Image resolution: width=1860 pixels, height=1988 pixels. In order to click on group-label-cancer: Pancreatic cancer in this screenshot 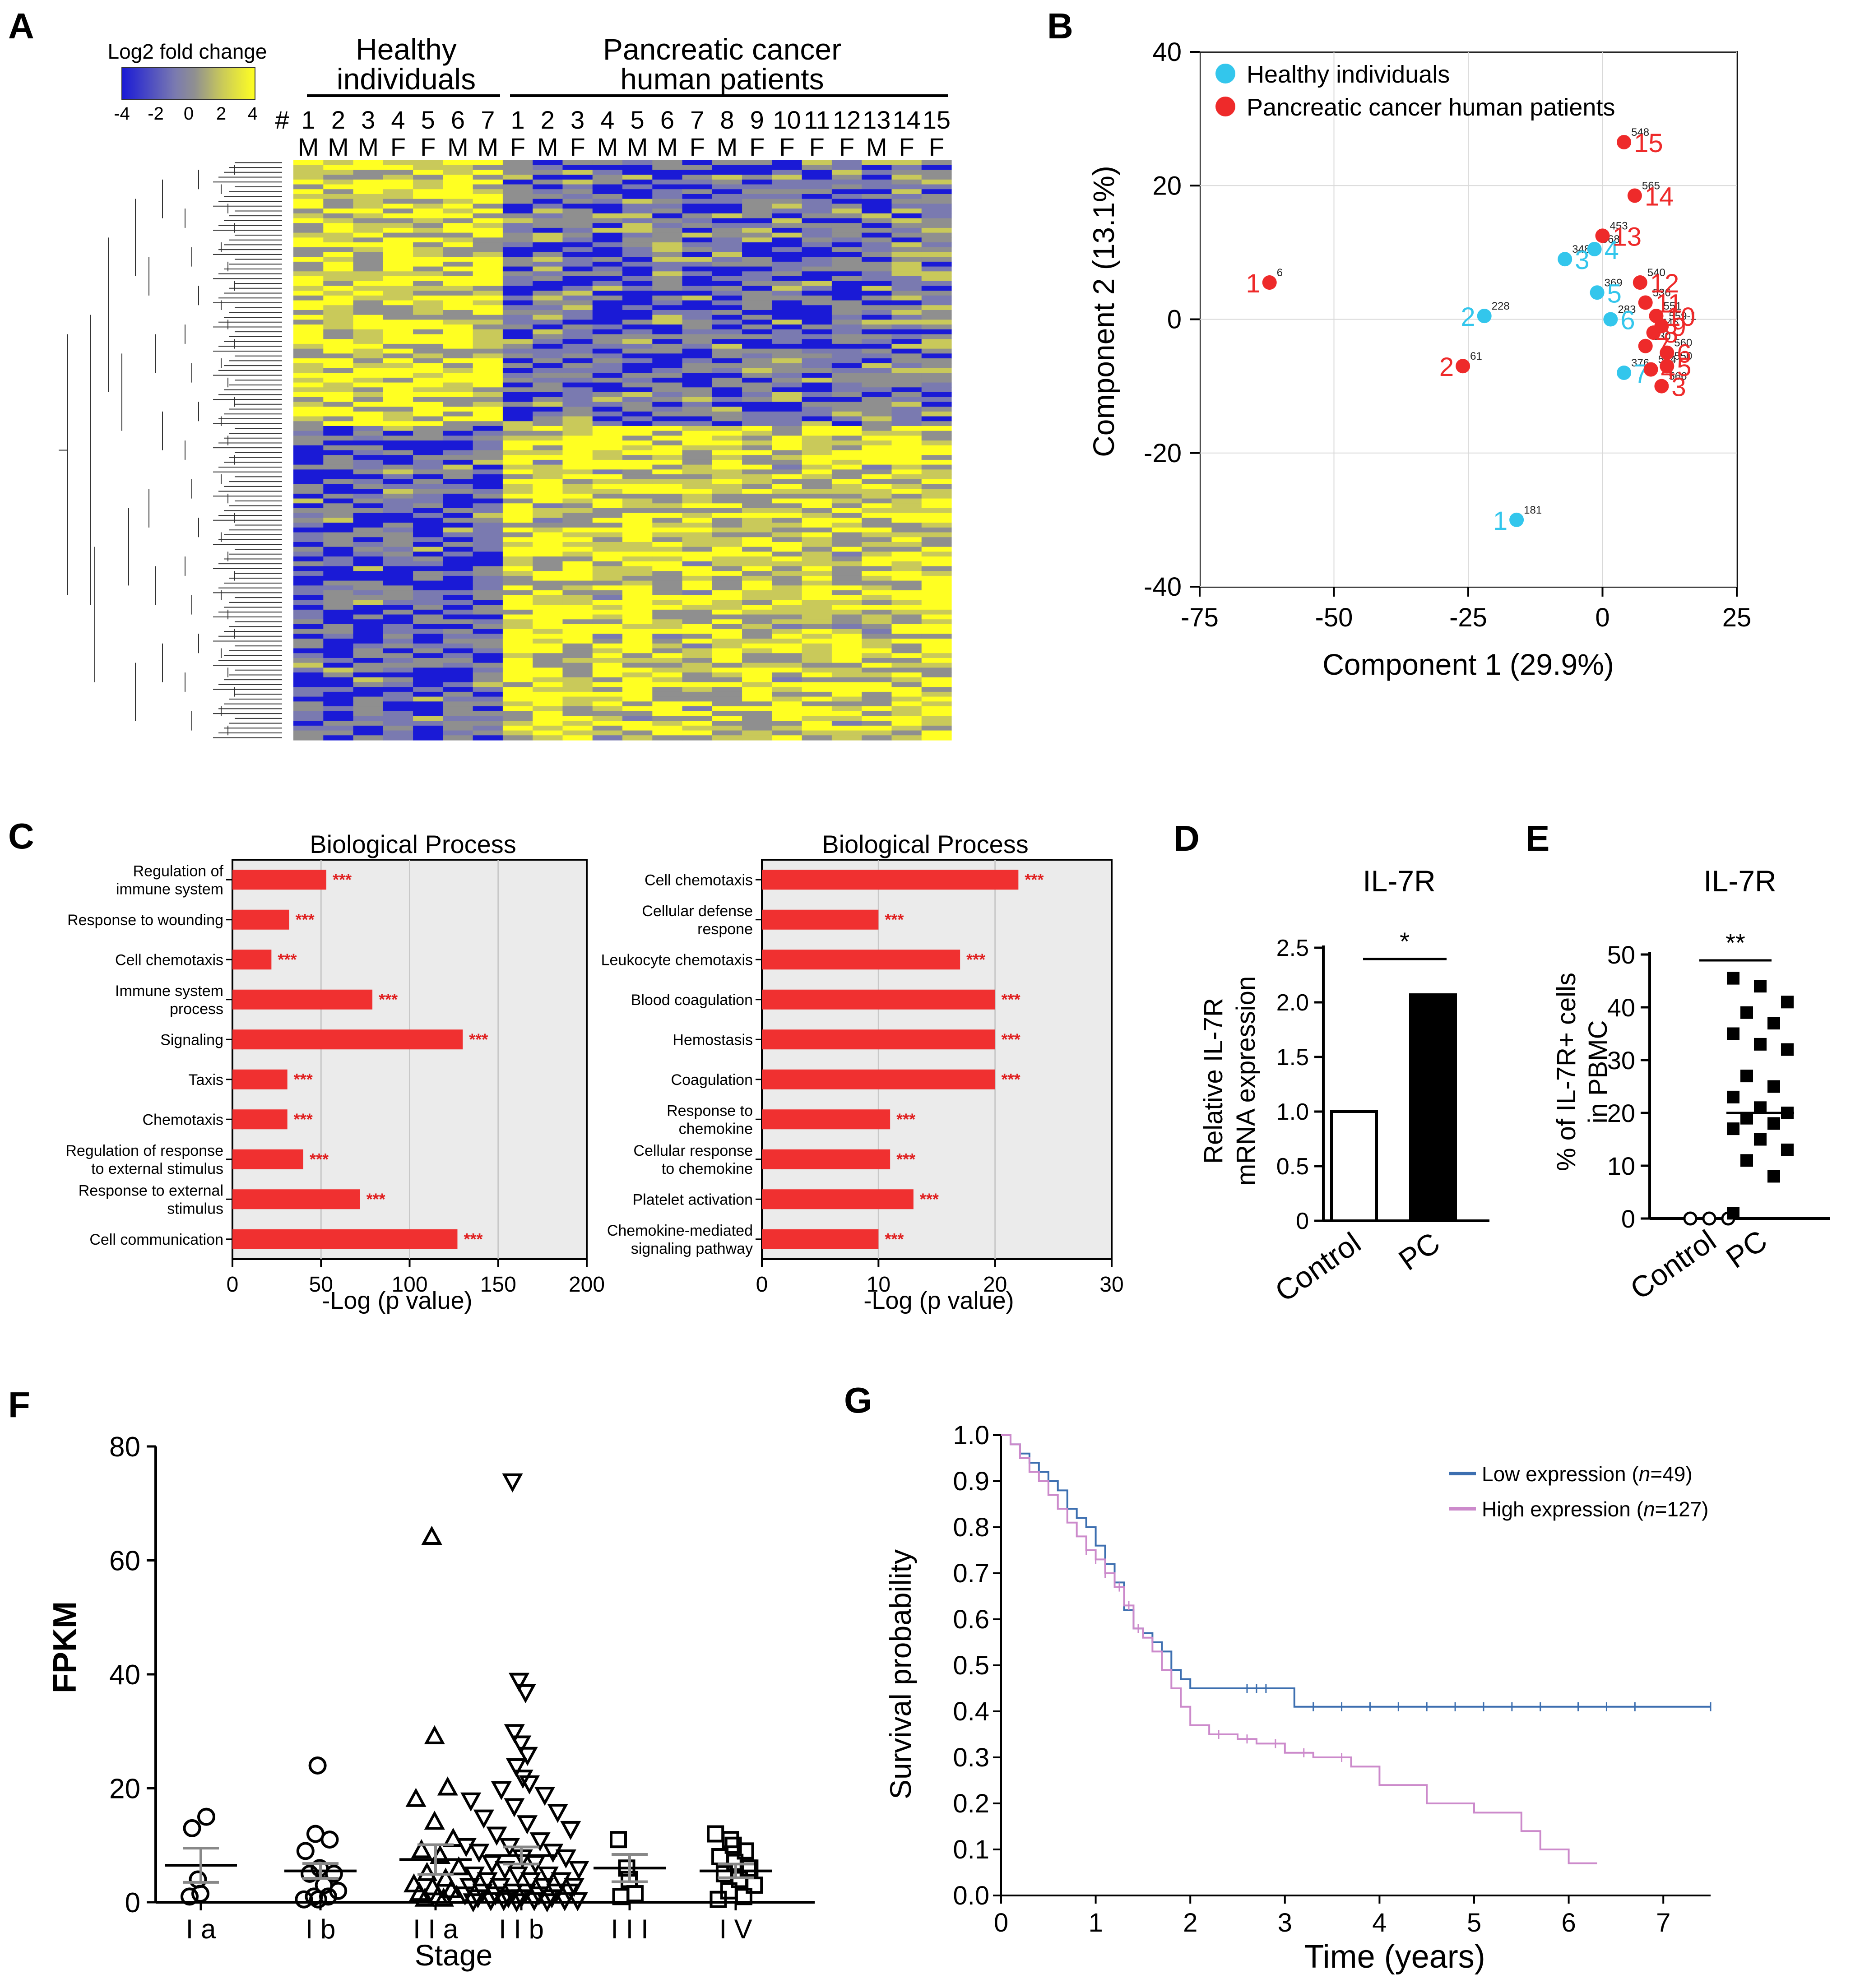, I will do `click(722, 49)`.